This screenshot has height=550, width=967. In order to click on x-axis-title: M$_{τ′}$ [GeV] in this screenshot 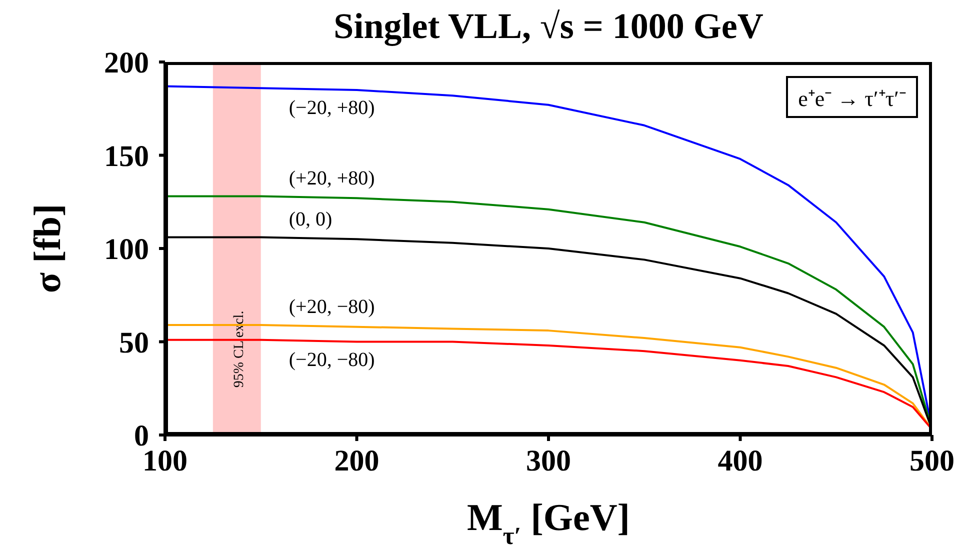, I will do `click(548, 523)`.